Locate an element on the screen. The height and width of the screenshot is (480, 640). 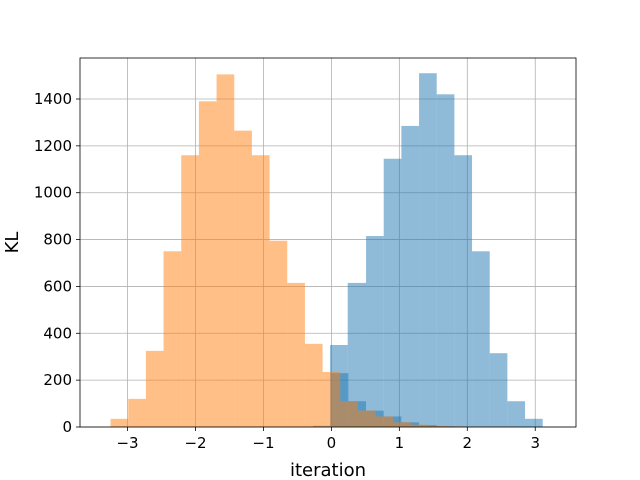
y-tick-label: 400 is located at coordinates (57, 333).